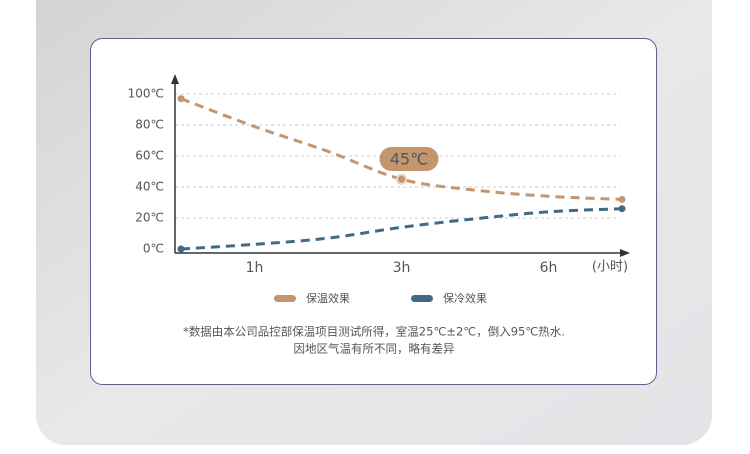  I want to click on y-tick-label: 20℃, so click(149, 218).